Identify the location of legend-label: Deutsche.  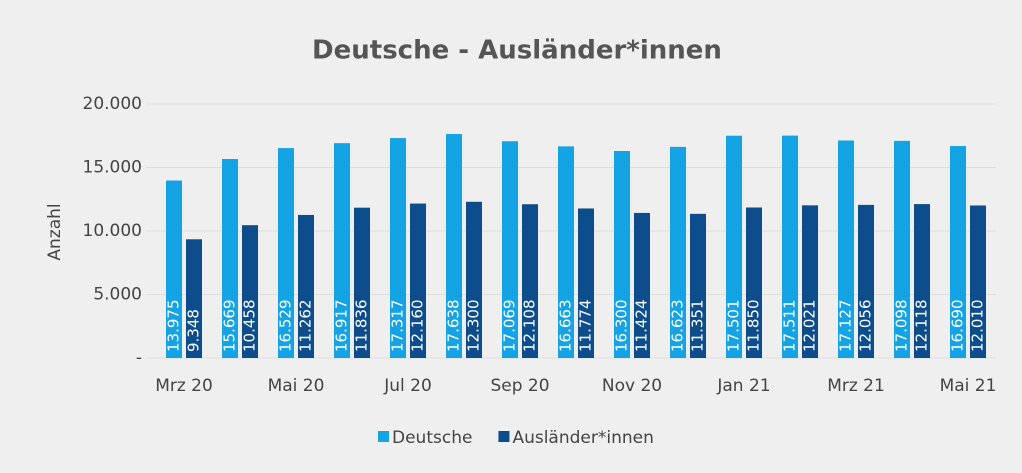
(432, 438).